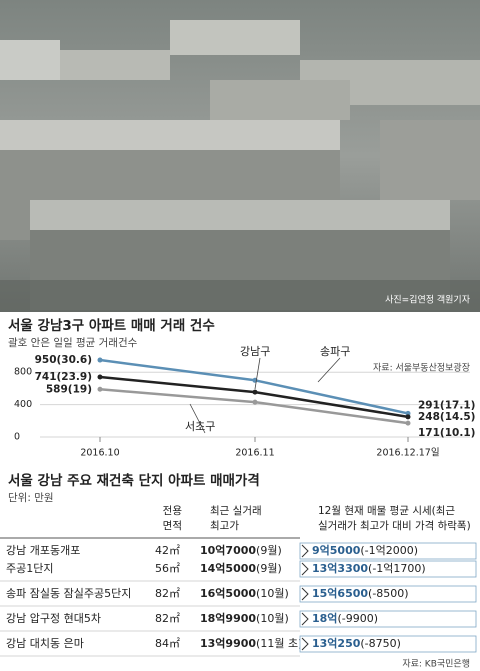 The height and width of the screenshot is (671, 480). What do you see at coordinates (69, 389) in the screenshot?
I see `data-label: 589(19)` at bounding box center [69, 389].